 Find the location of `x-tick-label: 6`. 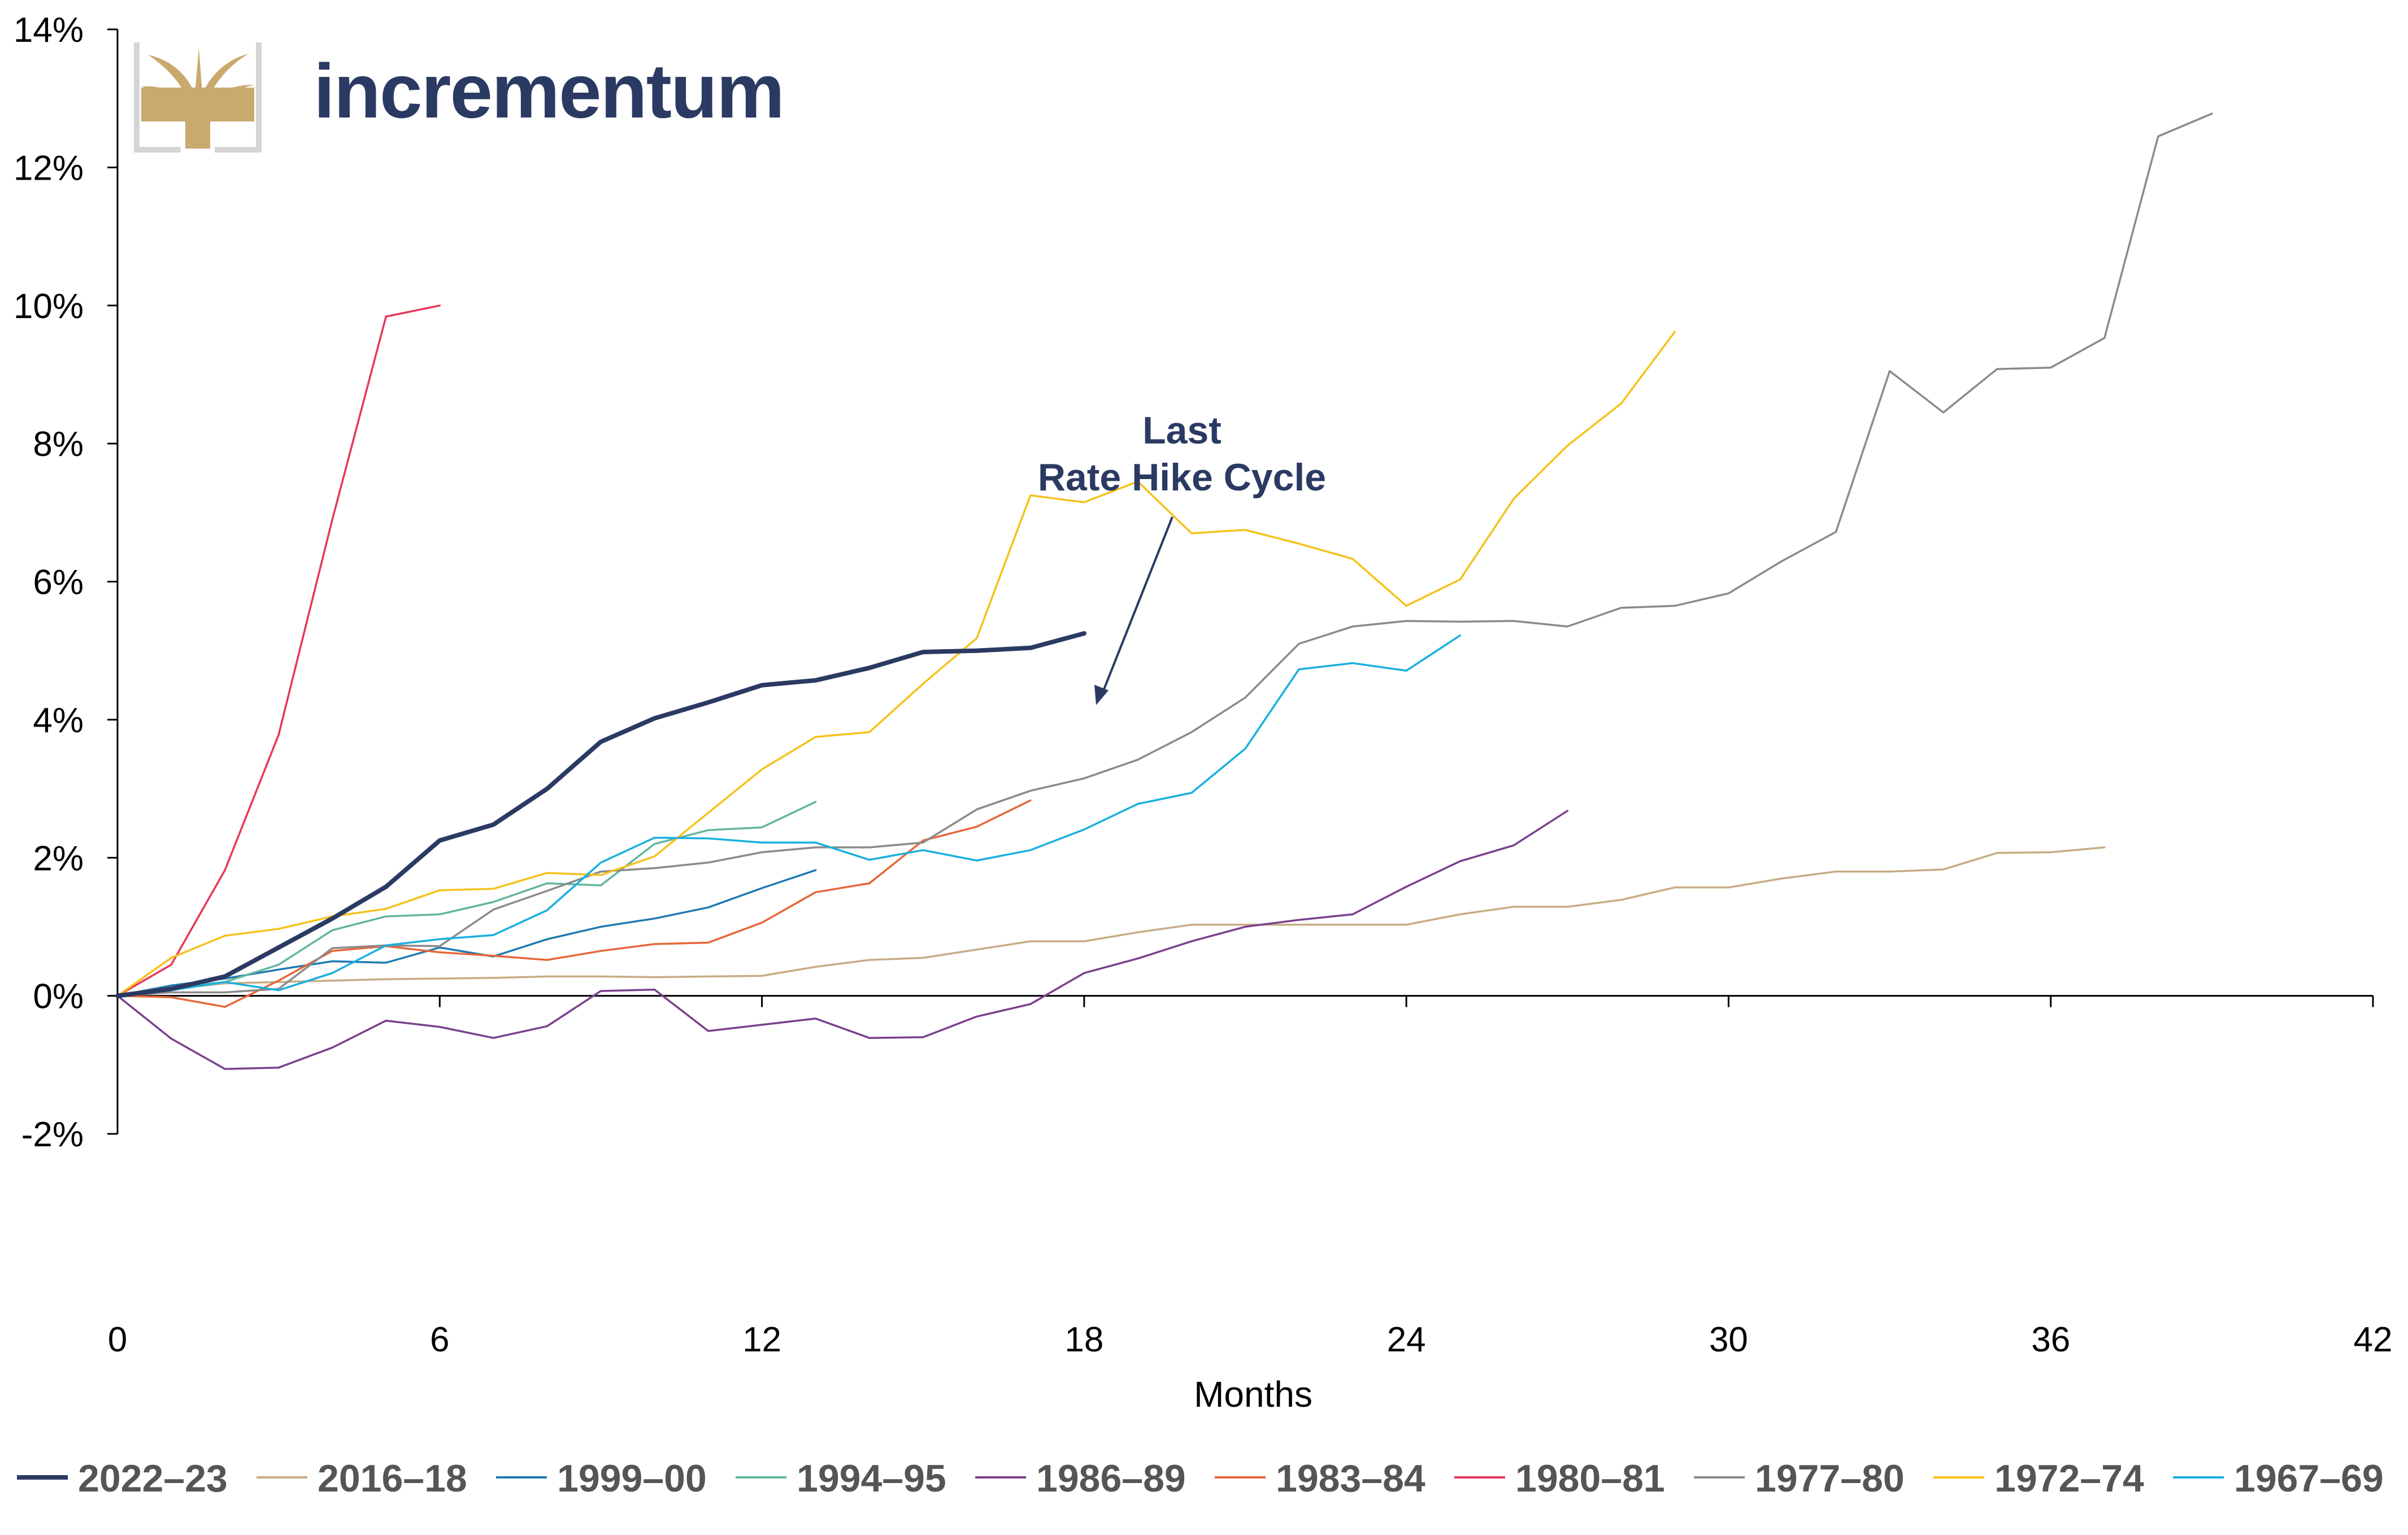

x-tick-label: 6 is located at coordinates (439, 1340).